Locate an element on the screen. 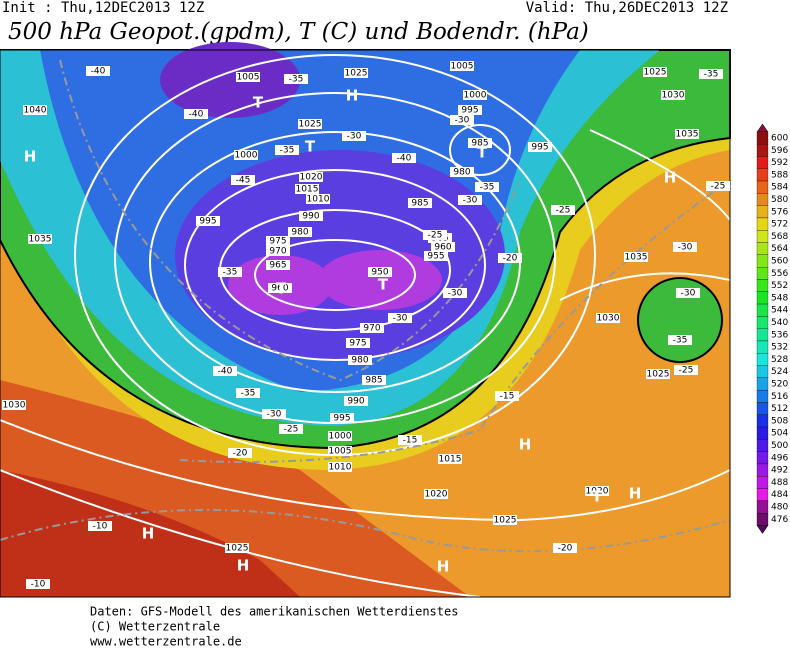  colorbar-end is located at coordinates (762, 529).